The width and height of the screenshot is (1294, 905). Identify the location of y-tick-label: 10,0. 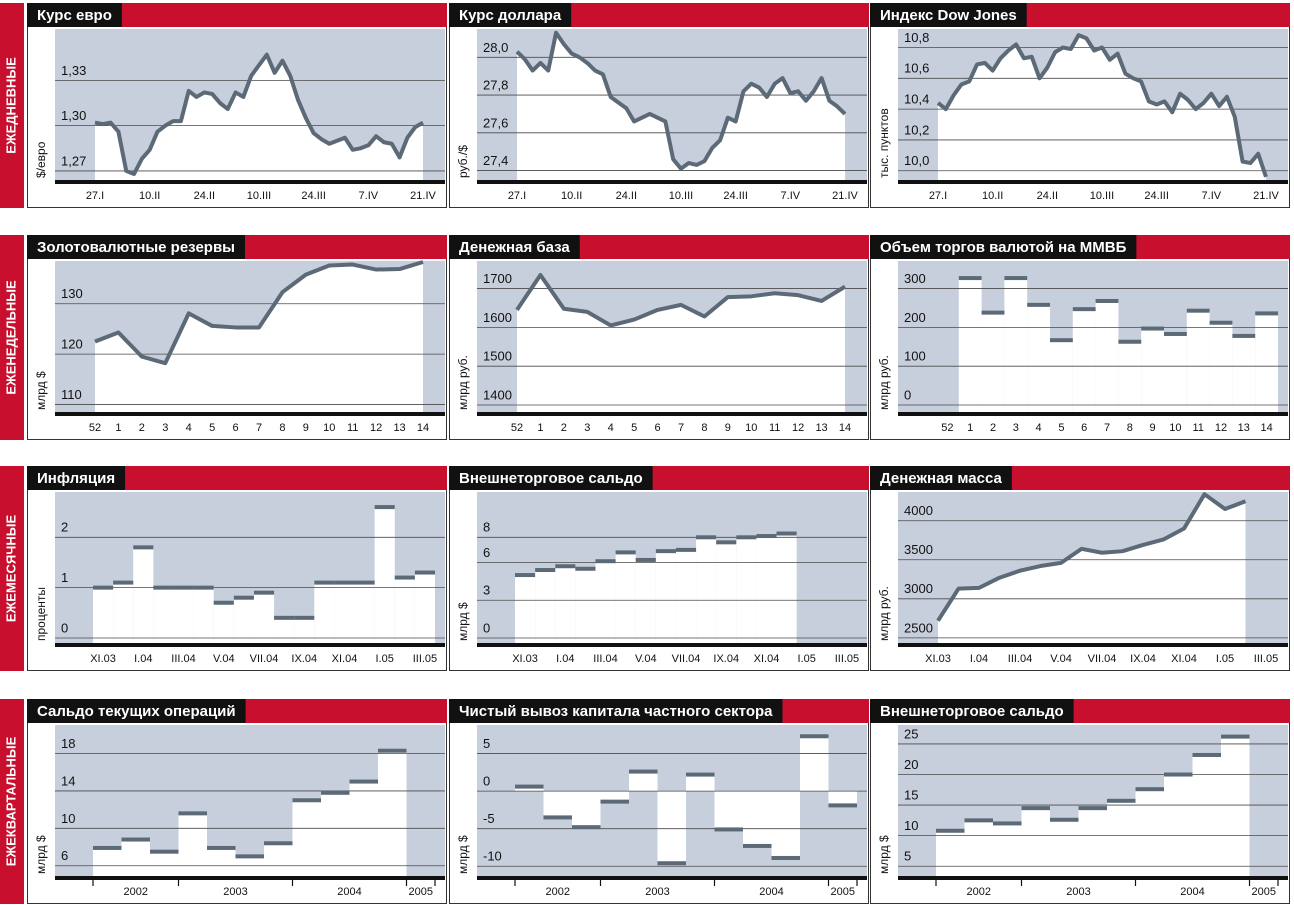
(916, 160).